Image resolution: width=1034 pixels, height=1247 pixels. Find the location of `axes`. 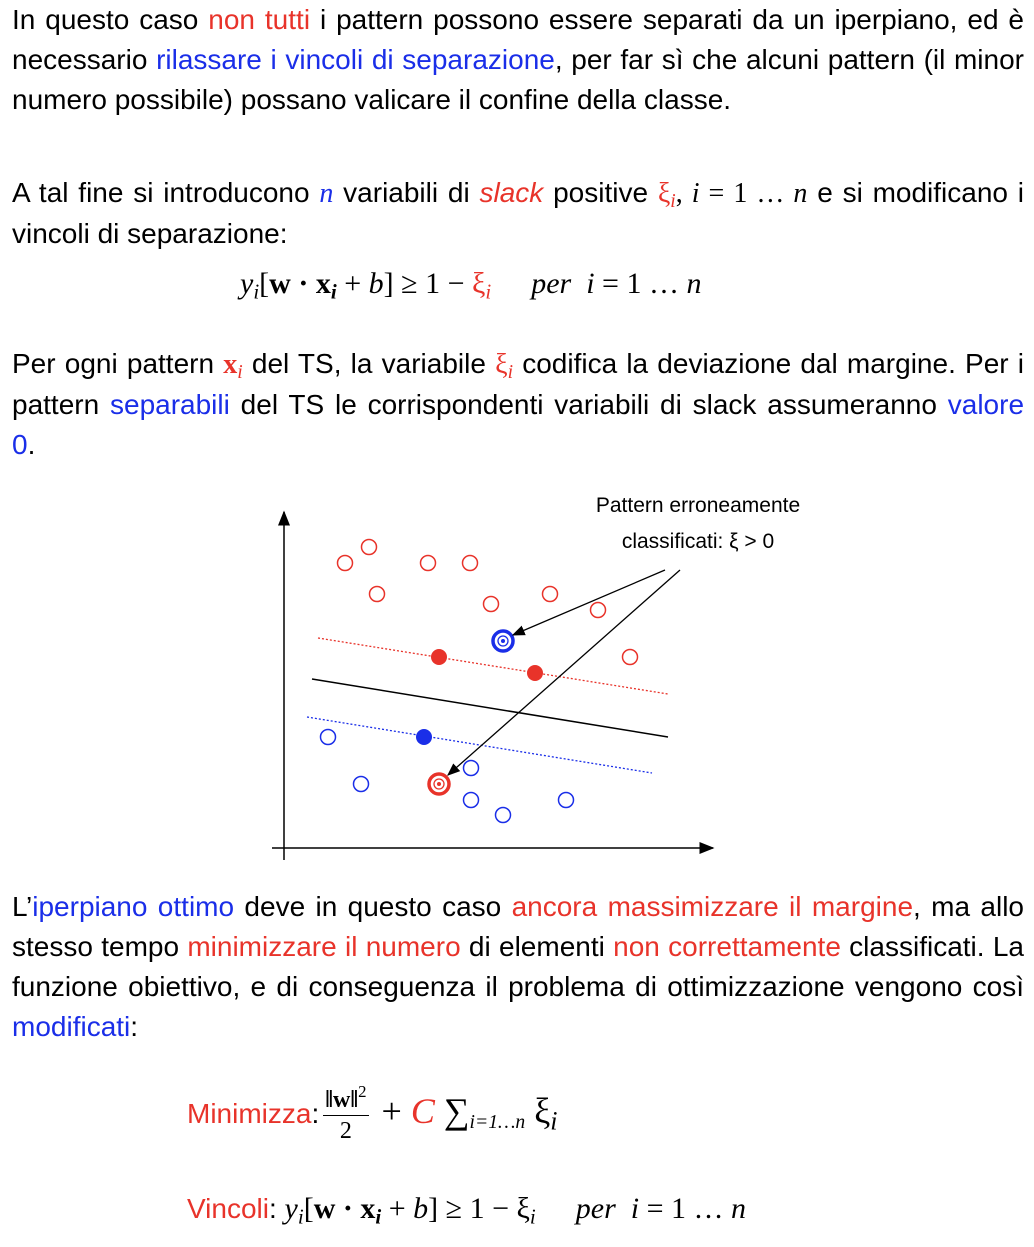

axes is located at coordinates (493, 685).